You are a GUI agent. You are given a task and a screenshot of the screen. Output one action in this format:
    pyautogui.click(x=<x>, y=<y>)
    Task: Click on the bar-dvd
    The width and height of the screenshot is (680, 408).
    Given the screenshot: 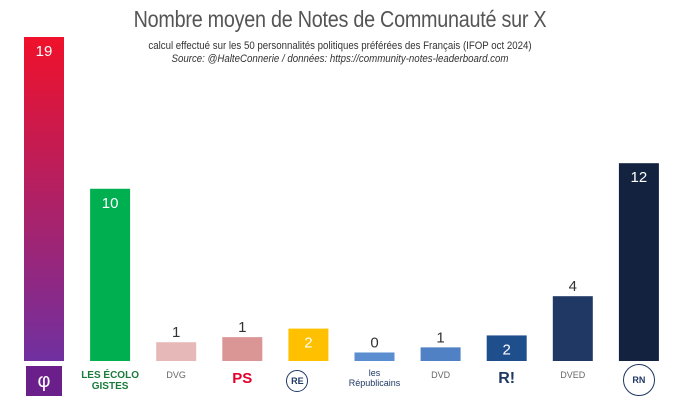 What is the action you would take?
    pyautogui.click(x=440, y=354)
    